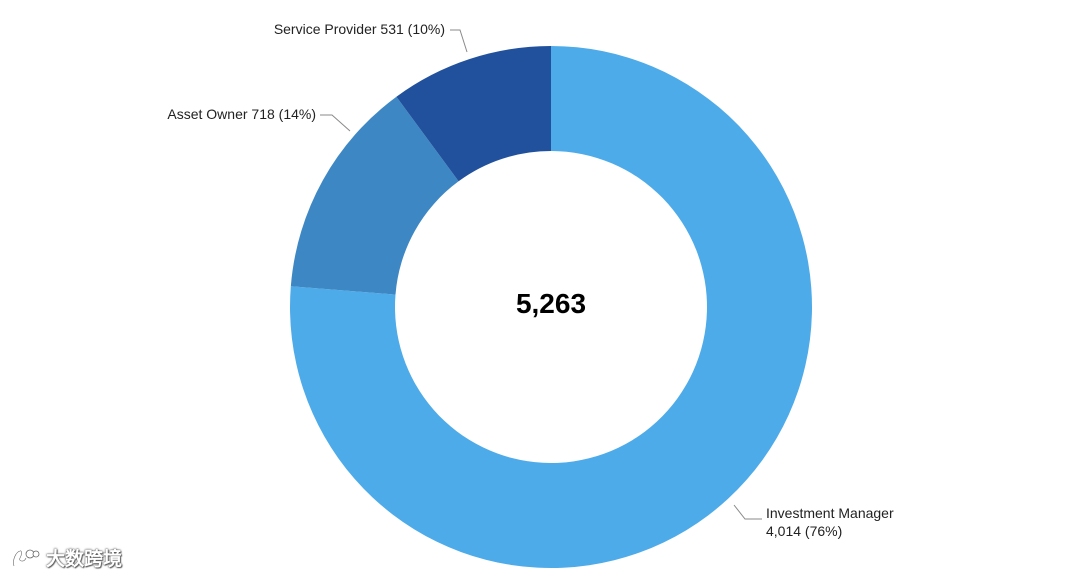 The height and width of the screenshot is (580, 1080). I want to click on leader-line-asset-owner, so click(335, 123).